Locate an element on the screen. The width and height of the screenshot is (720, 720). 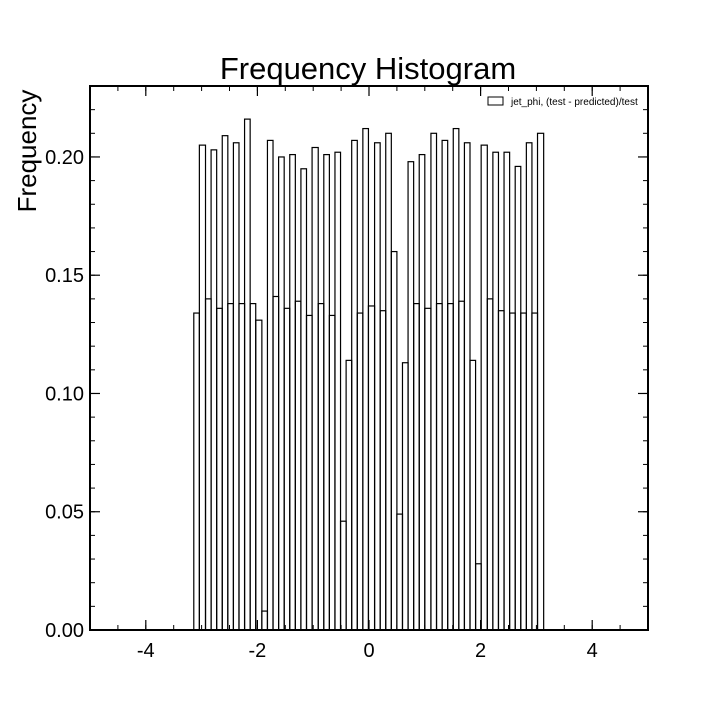
legend-label: jet_phi, (test - predicted)/test is located at coordinates (574, 102).